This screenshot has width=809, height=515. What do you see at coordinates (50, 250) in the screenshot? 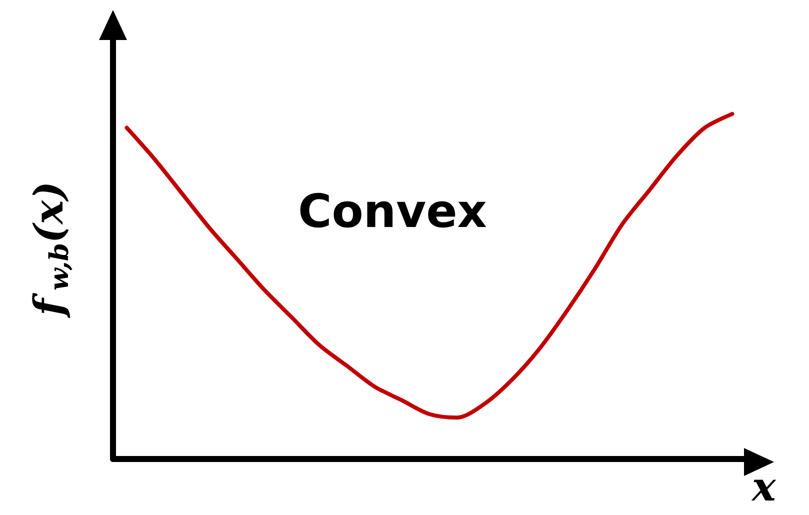
I see `y-axis-title: fw,b(x)` at bounding box center [50, 250].